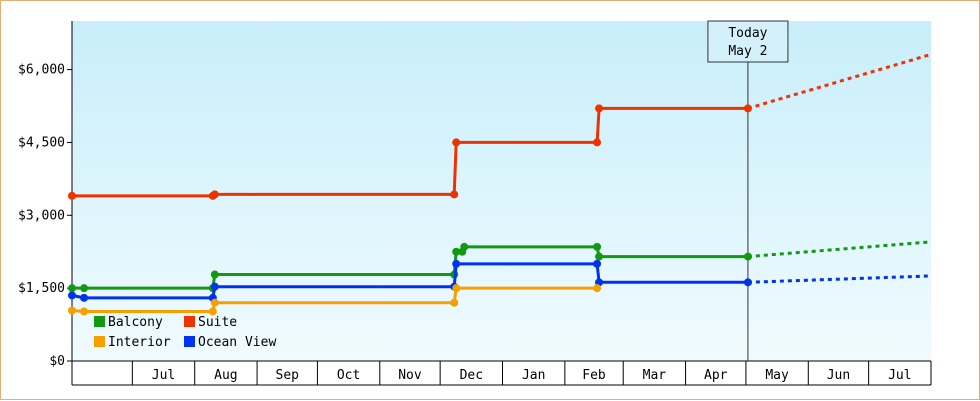 The width and height of the screenshot is (980, 401). What do you see at coordinates (655, 375) in the screenshot?
I see `x-month-label: Mar` at bounding box center [655, 375].